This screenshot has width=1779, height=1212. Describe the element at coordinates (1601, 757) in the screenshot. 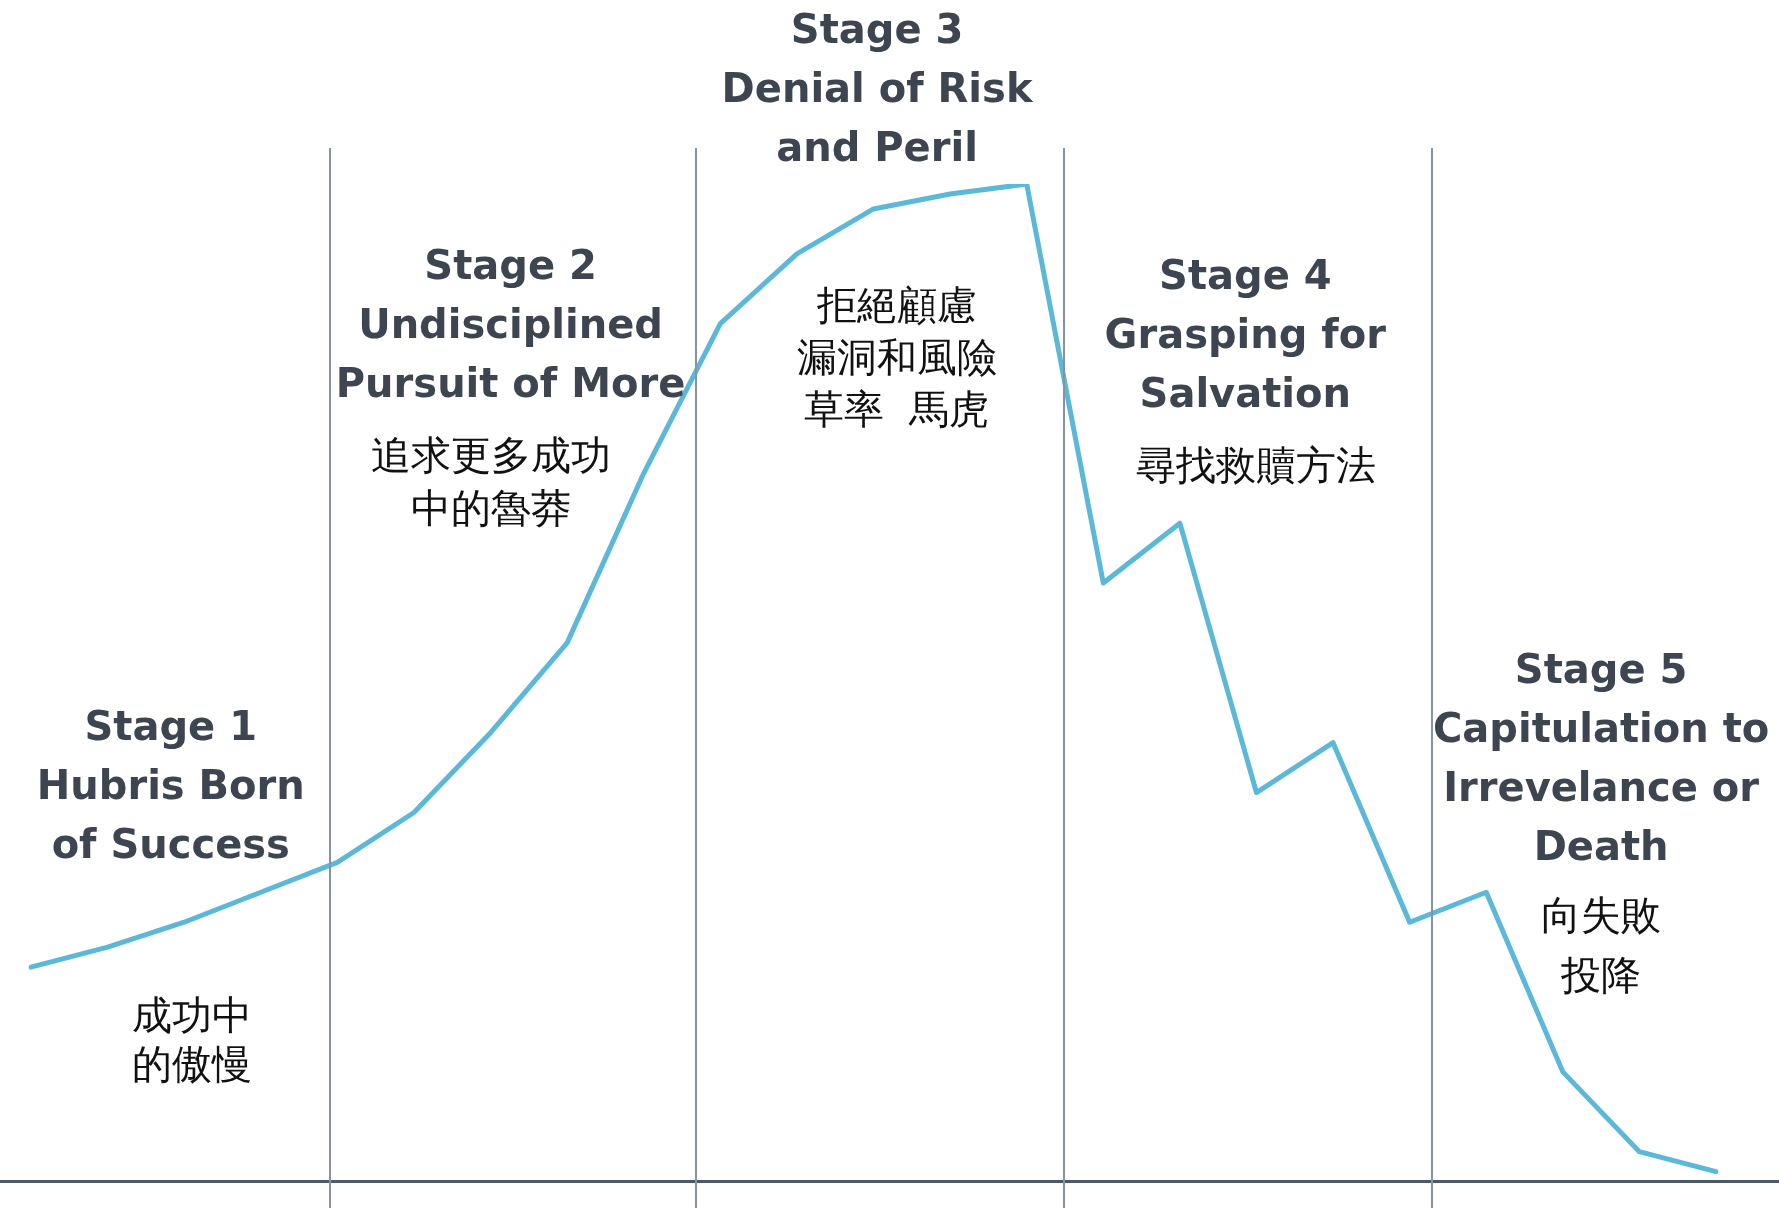

I see `annotation: Stage 5 Capitulation to Irrevelance or Death` at that location.